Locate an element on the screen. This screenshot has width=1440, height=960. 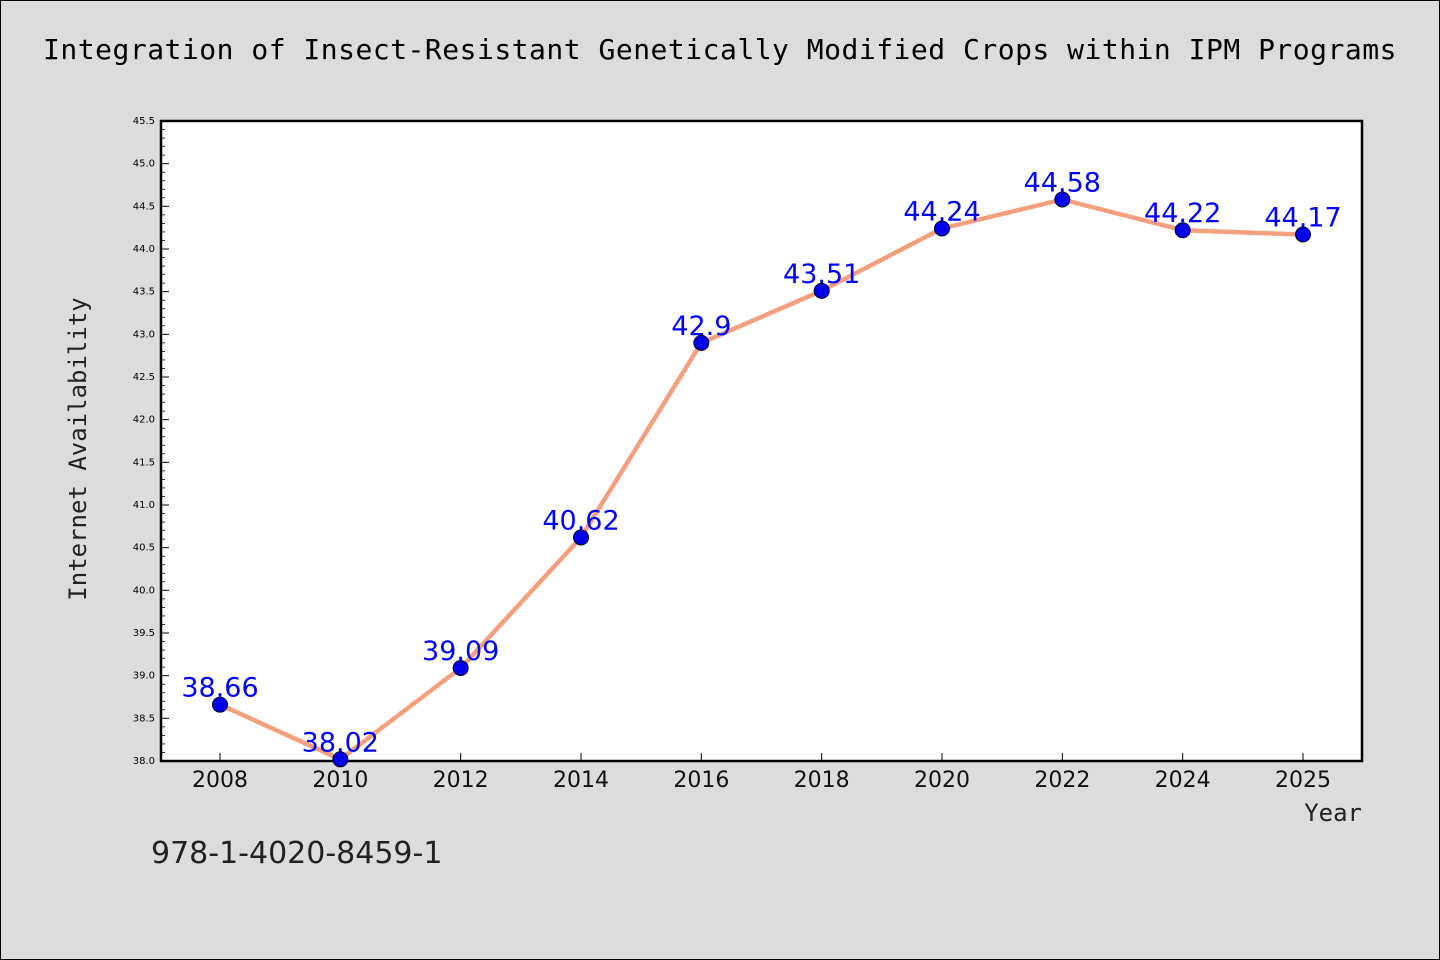
y-tick-label: 41.5 is located at coordinates (144, 462).